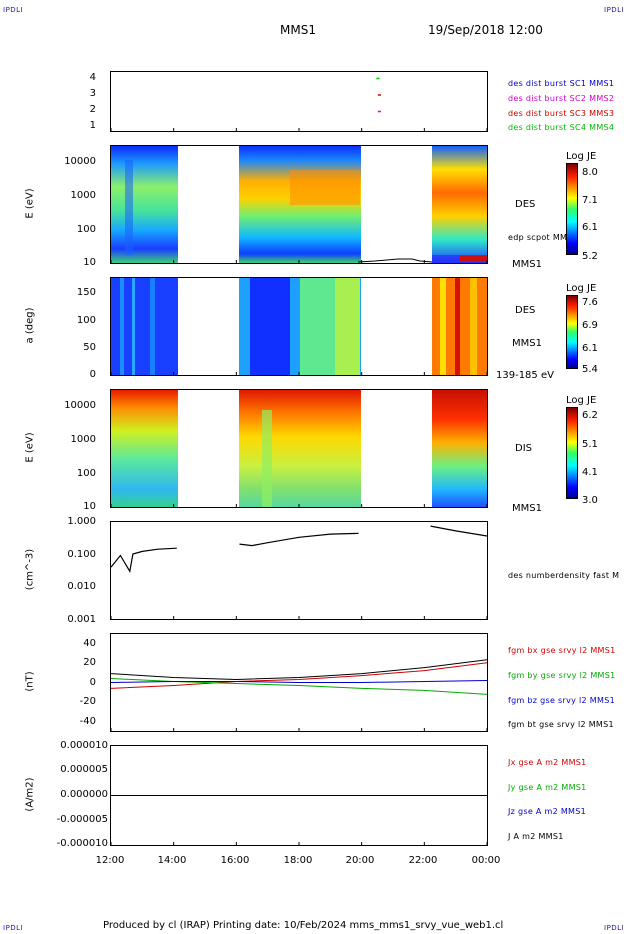 Image resolution: width=630 pixels, height=934 pixels. I want to click on x-tick-label: 18:00, so click(298, 860).